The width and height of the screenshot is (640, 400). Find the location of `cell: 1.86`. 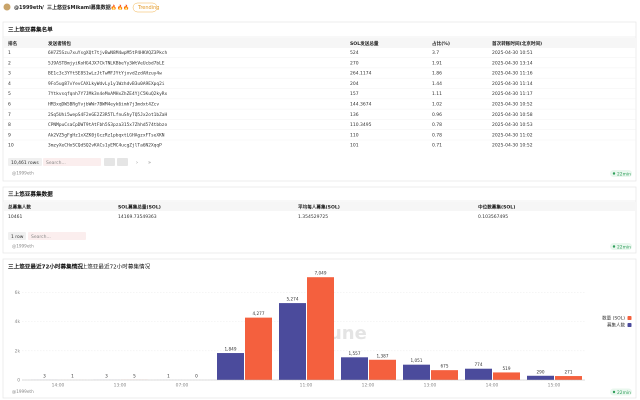

cell: 1.86 is located at coordinates (437, 74).